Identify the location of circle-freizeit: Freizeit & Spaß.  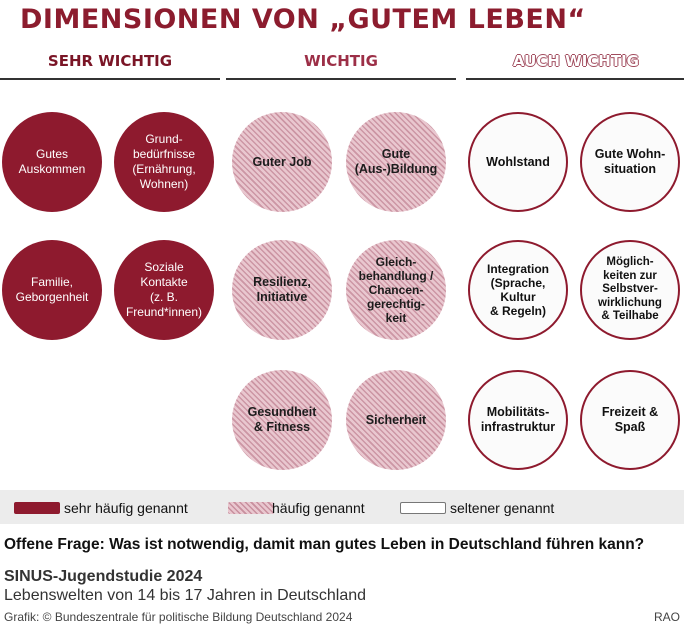
(630, 420).